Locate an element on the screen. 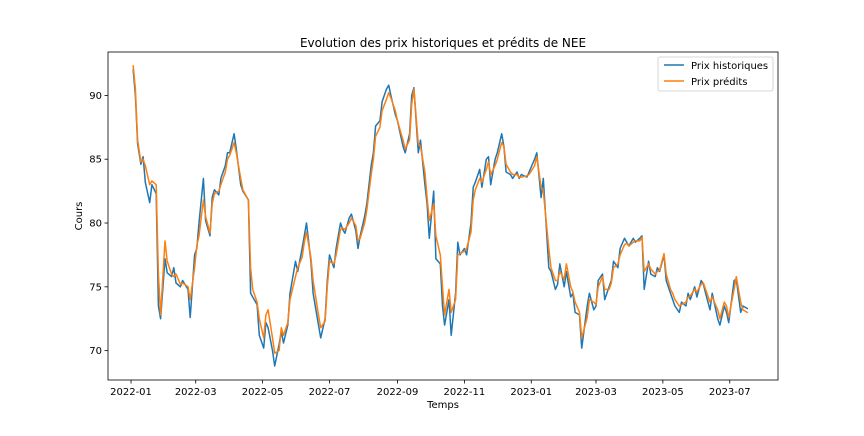 This screenshot has width=864, height=436. y-axis: 70 75 80 85 90 is located at coordinates (98, 224).